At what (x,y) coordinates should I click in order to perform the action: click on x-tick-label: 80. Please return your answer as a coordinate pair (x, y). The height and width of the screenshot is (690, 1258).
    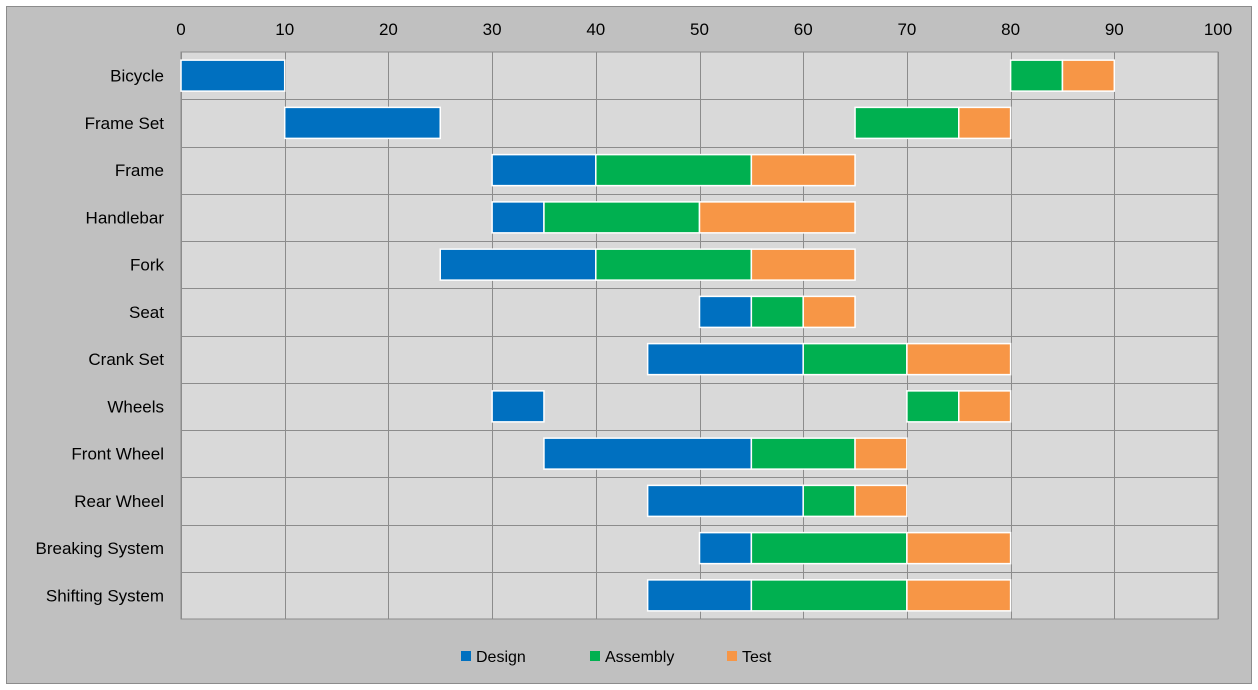
    Looking at the image, I should click on (1010, 29).